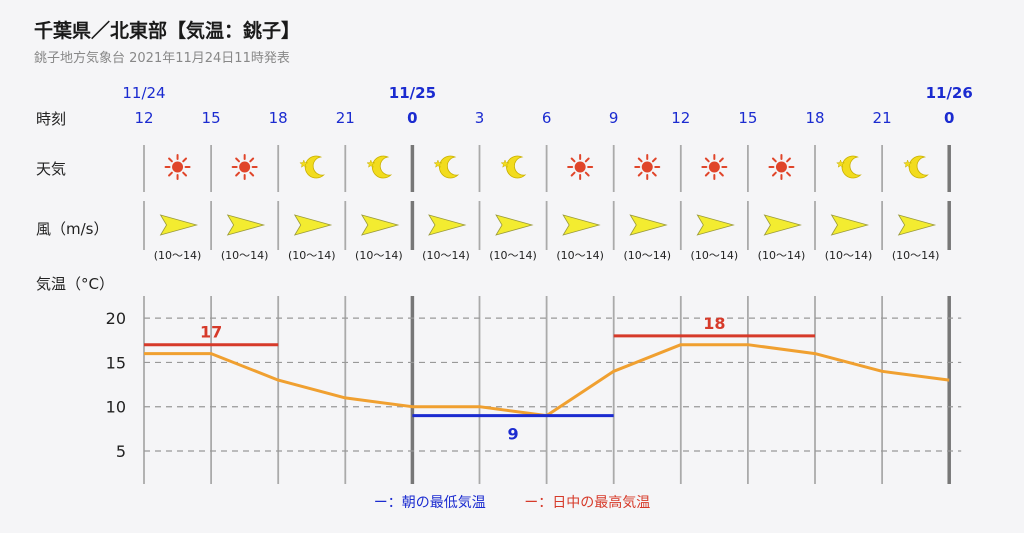 The image size is (1024, 533). Describe the element at coordinates (121, 451) in the screenshot. I see `y-tick-label: 5` at that location.